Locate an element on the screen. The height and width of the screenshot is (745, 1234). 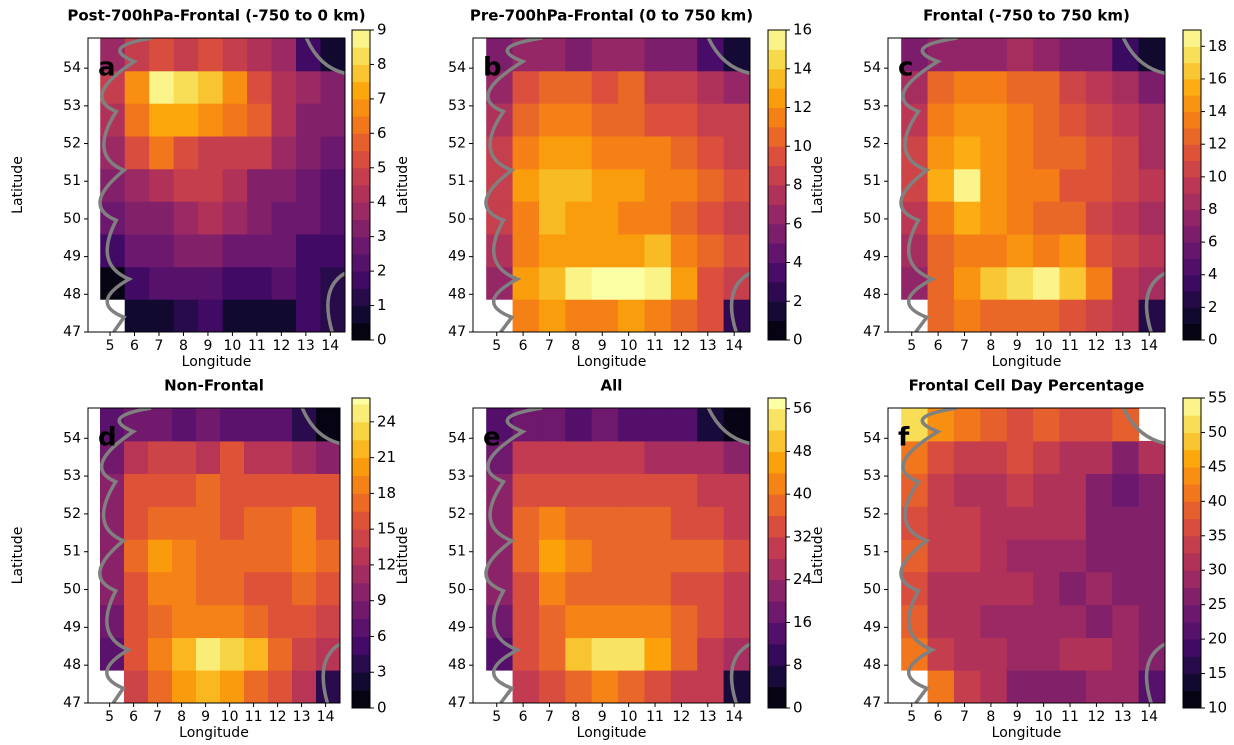
y-tick-label: 50 is located at coordinates (72, 590).